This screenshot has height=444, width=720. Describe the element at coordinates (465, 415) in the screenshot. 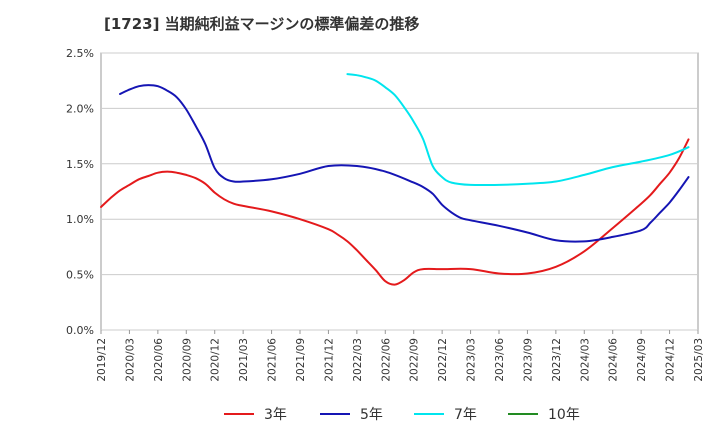

I see `legend-label-3: 7年` at that location.